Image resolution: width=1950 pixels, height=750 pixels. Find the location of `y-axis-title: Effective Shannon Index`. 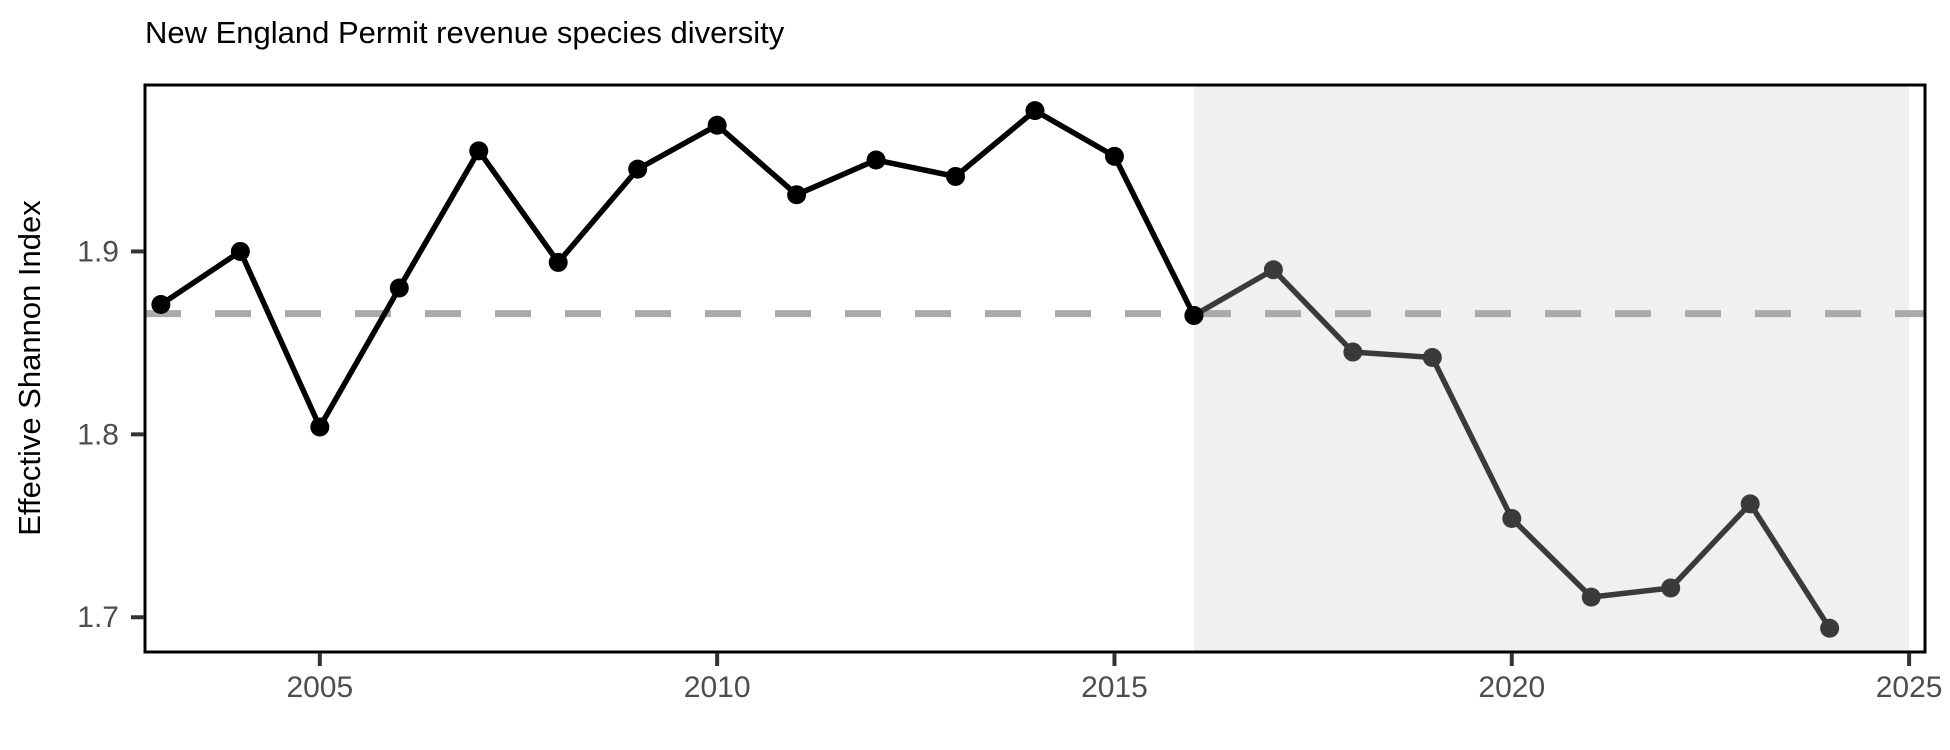

y-axis-title: Effective Shannon Index is located at coordinates (29, 368).